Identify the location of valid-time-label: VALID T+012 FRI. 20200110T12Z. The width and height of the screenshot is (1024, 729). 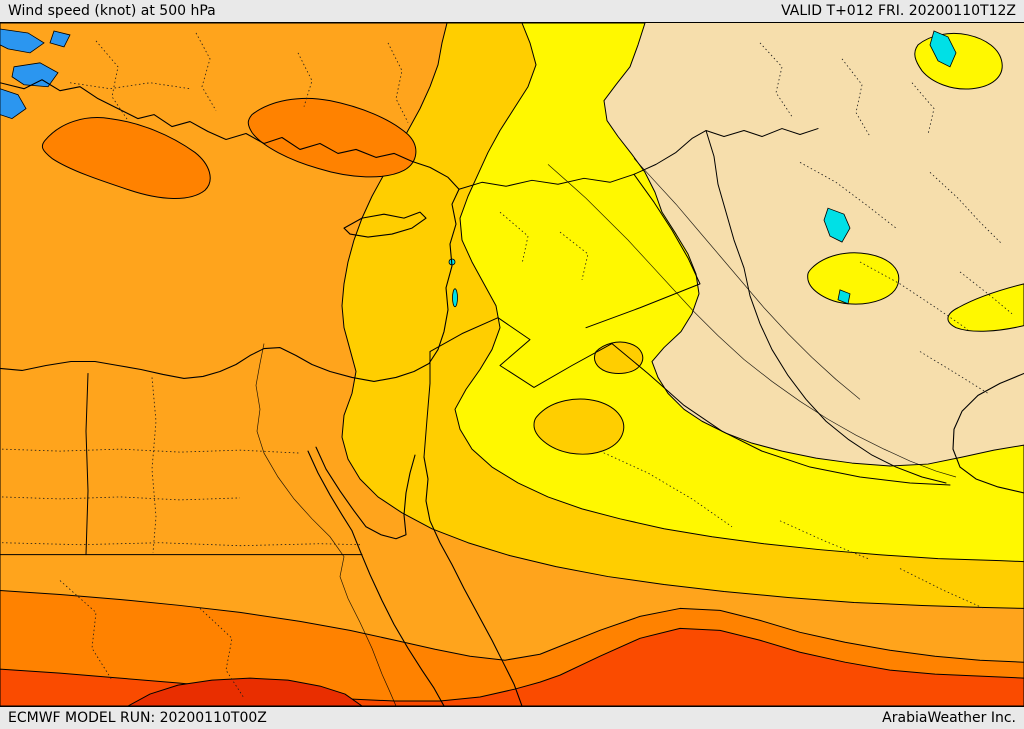
(898, 11).